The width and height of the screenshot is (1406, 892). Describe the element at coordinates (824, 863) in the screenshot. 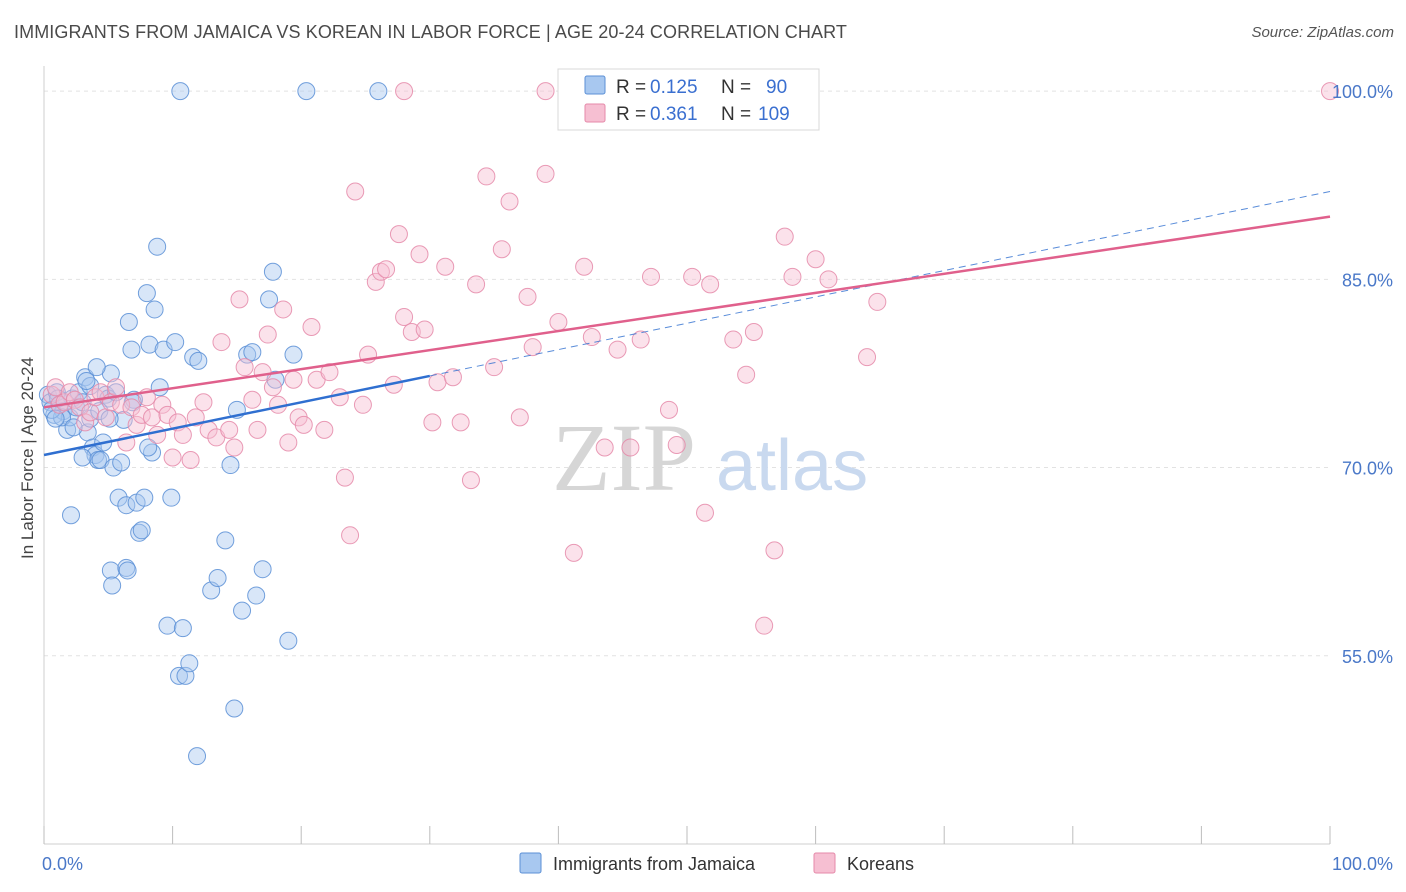

I see `bottom-legend-swatch-korean` at that location.